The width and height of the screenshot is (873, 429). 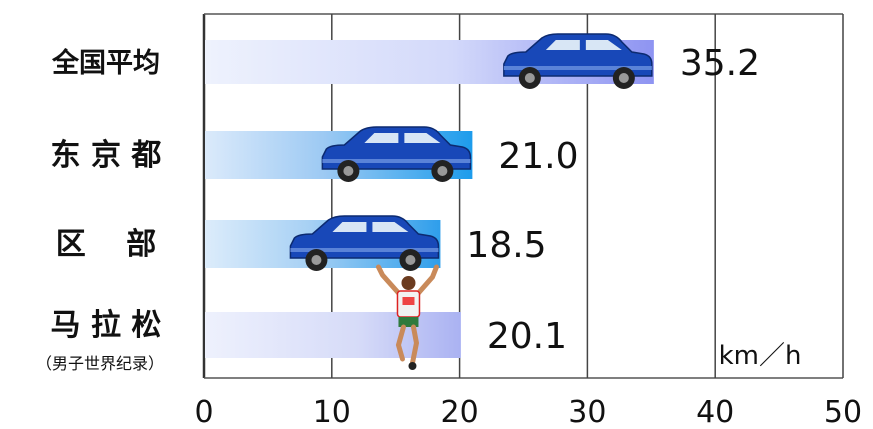 What do you see at coordinates (203, 412) in the screenshot?
I see `x-tick-label-0: 0` at bounding box center [203, 412].